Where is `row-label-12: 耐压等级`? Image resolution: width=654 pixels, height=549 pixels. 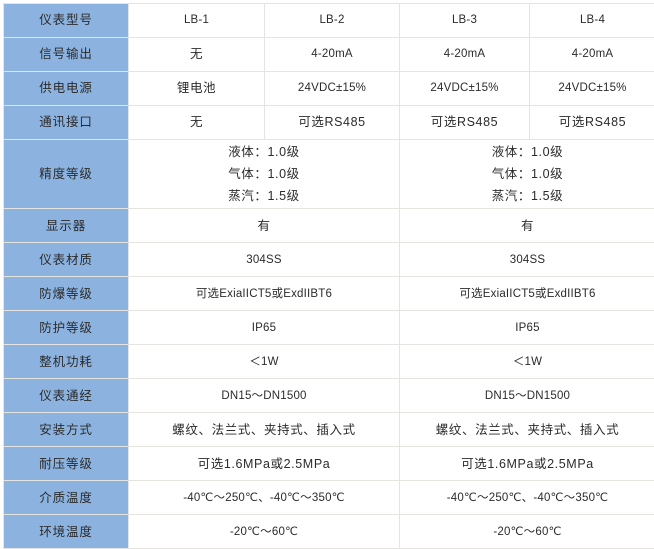 row-label-12: 耐压等级 is located at coordinates (66, 464).